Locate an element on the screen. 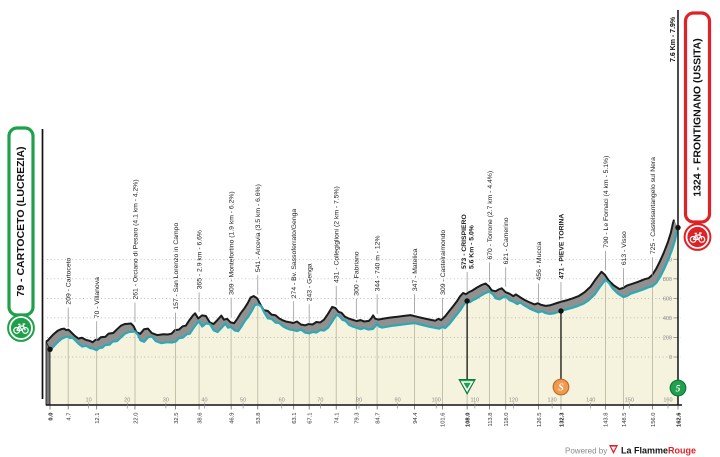 This screenshot has width=720, height=457. km-label: 156.0 is located at coordinates (654, 420).